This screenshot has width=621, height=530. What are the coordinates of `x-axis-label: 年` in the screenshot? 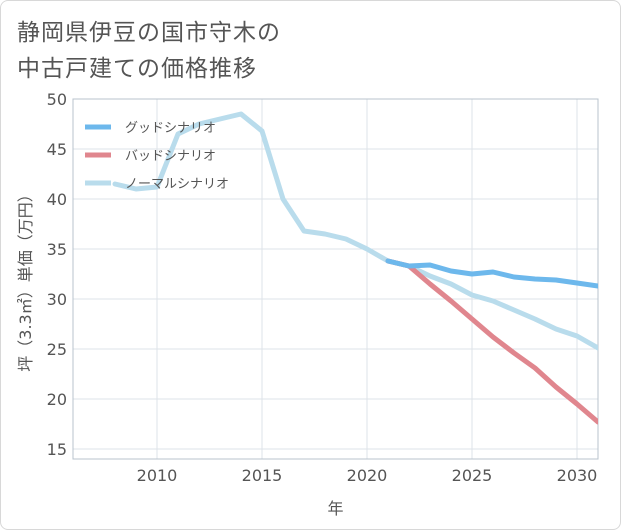 It's located at (335, 508).